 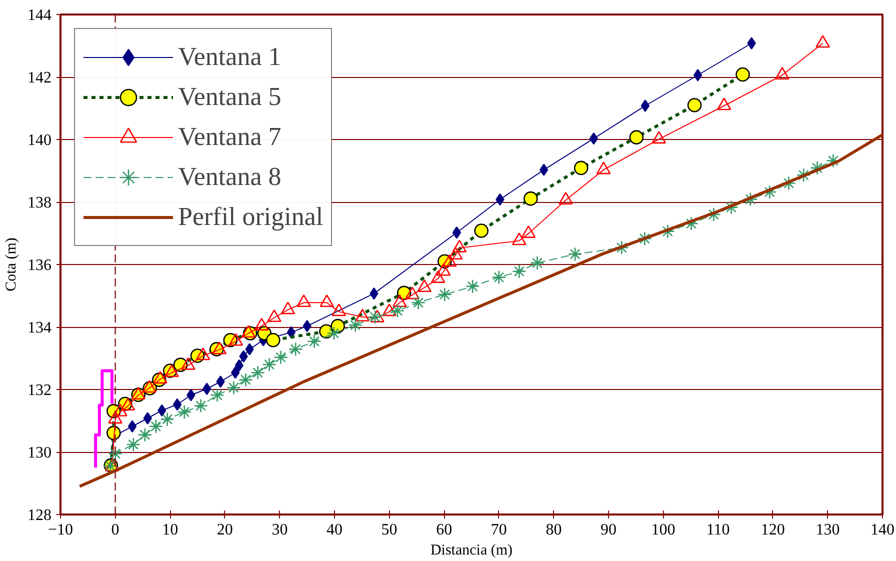 I want to click on x-tick-label: 130, so click(x=828, y=530).